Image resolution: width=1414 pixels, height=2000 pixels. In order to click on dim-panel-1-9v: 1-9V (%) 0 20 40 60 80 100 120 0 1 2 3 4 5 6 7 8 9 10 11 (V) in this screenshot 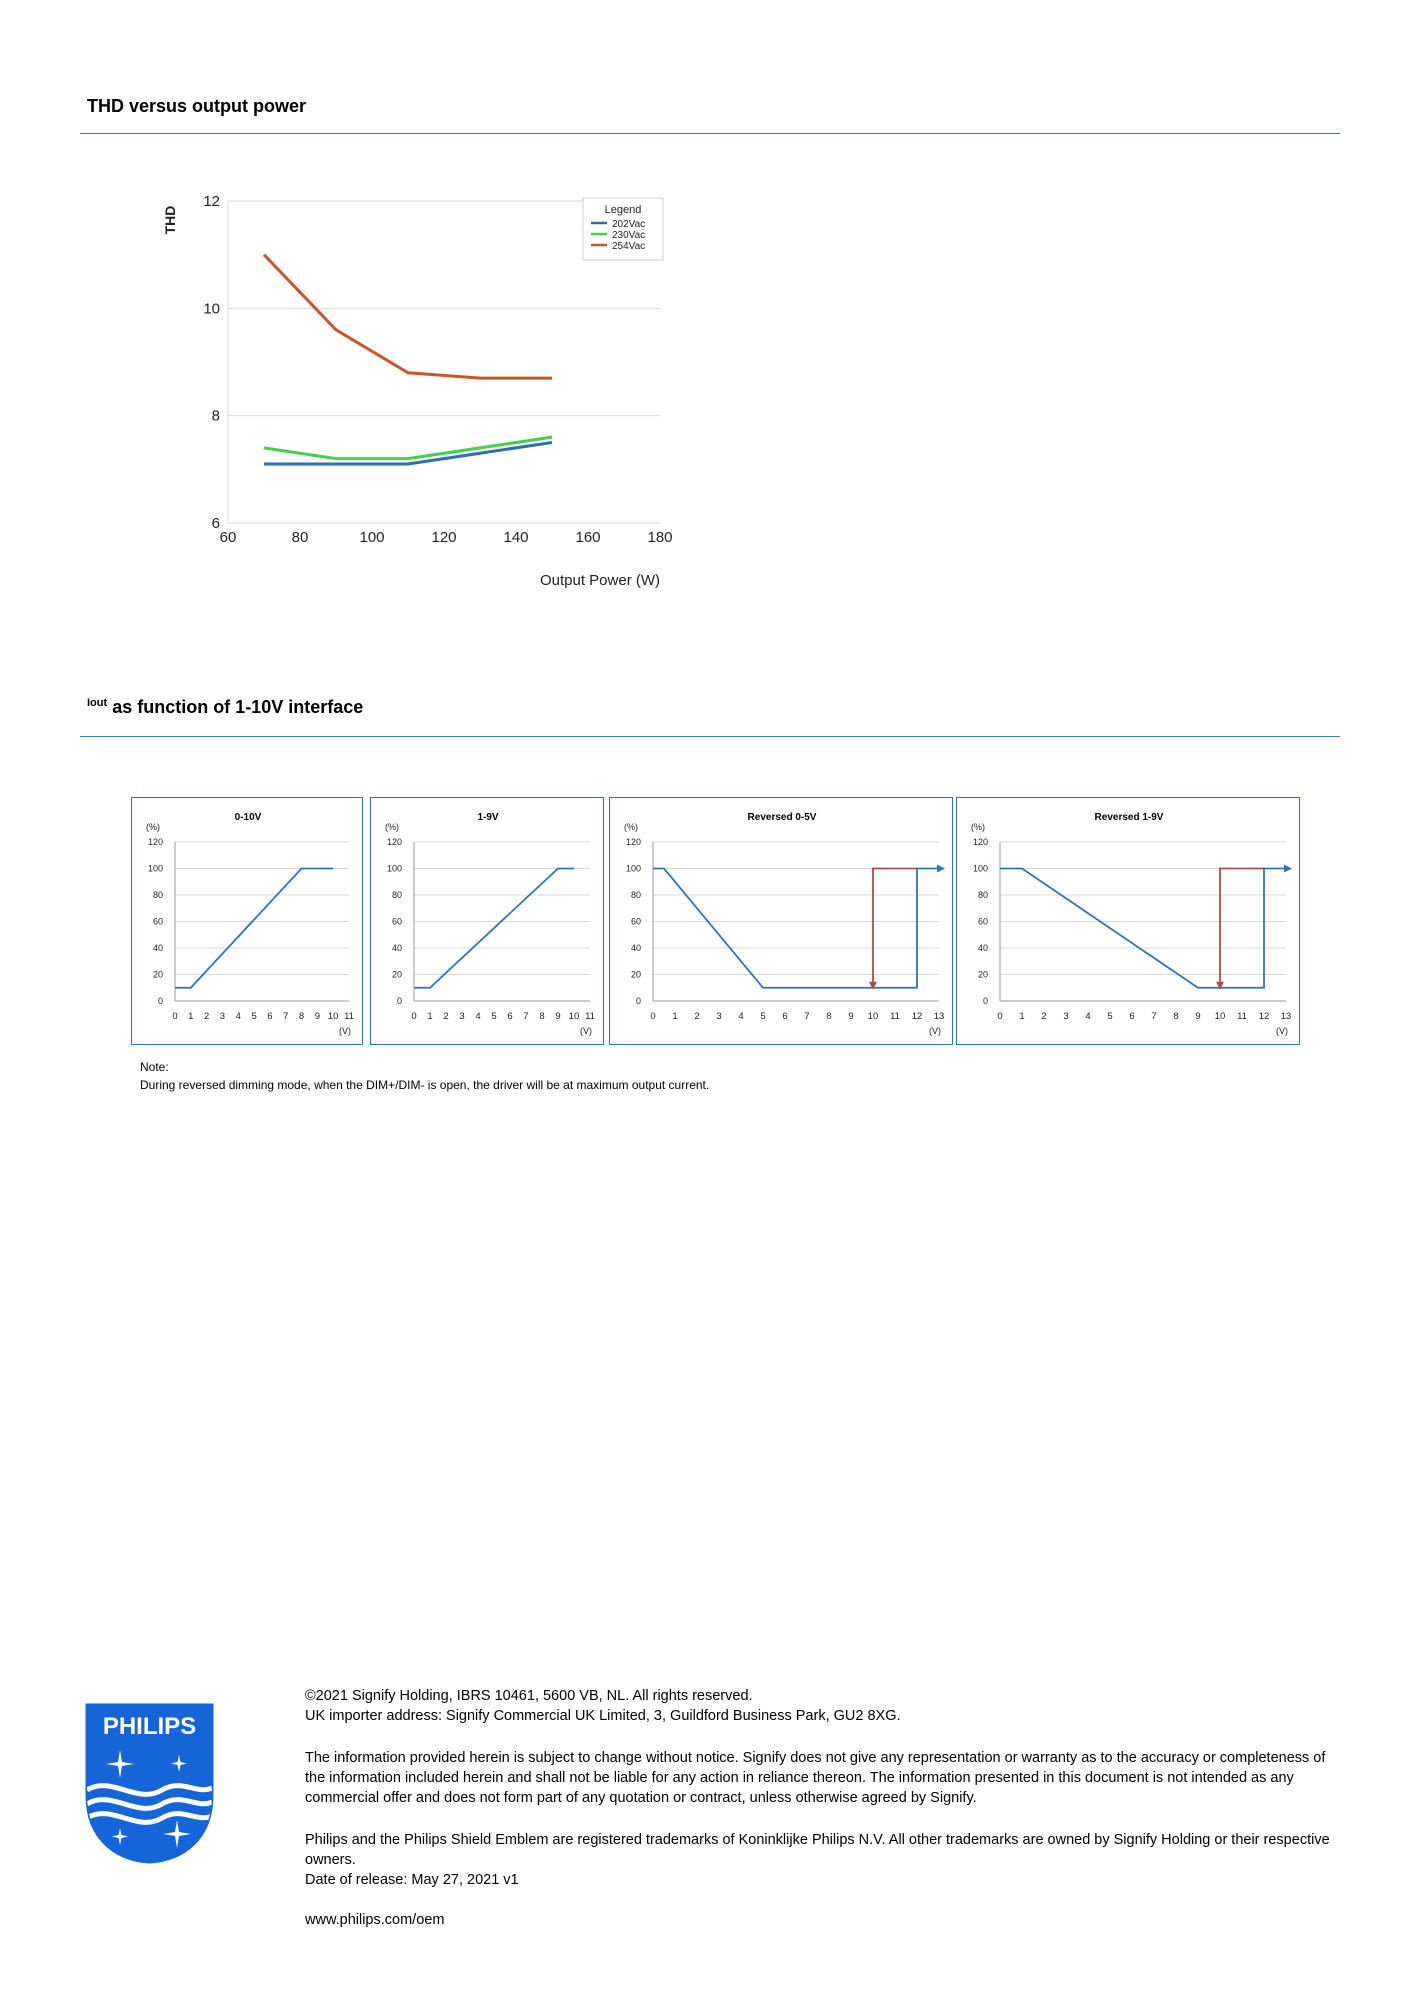, I will do `click(487, 921)`.